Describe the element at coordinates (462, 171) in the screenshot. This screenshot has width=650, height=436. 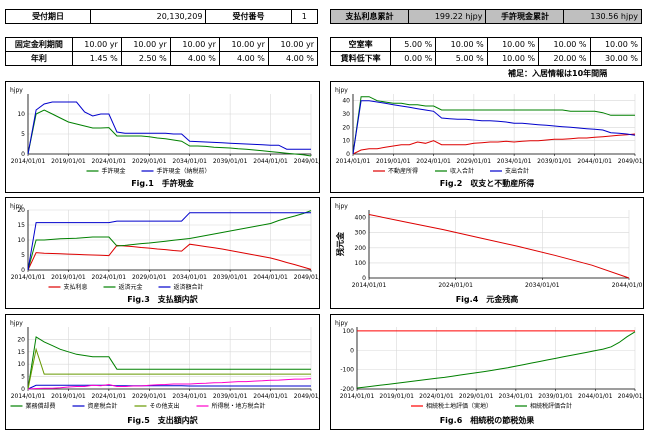
I see `legend-label: 収入合計` at that location.